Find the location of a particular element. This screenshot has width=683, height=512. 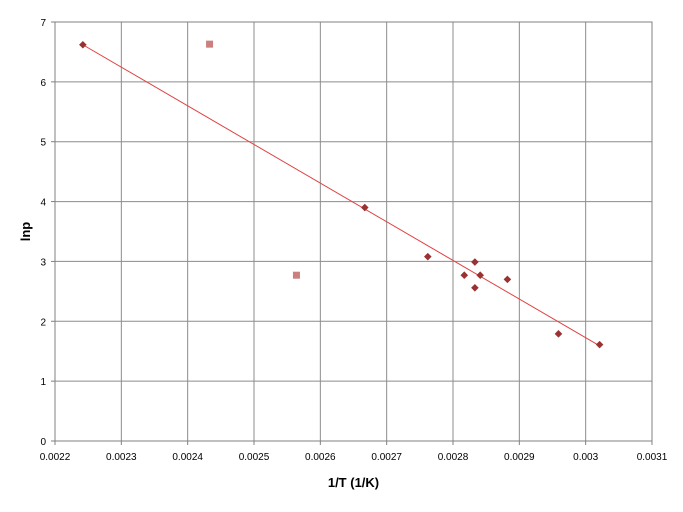

x-tick-label: 0.0026 is located at coordinates (320, 457).